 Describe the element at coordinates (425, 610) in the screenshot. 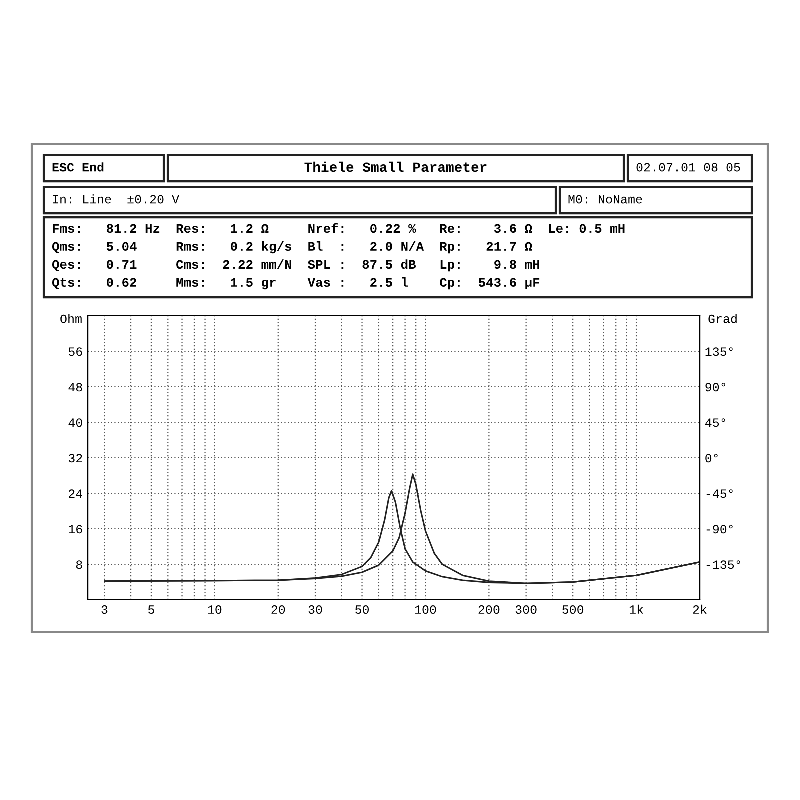

I see `x-tick-label: 100` at that location.